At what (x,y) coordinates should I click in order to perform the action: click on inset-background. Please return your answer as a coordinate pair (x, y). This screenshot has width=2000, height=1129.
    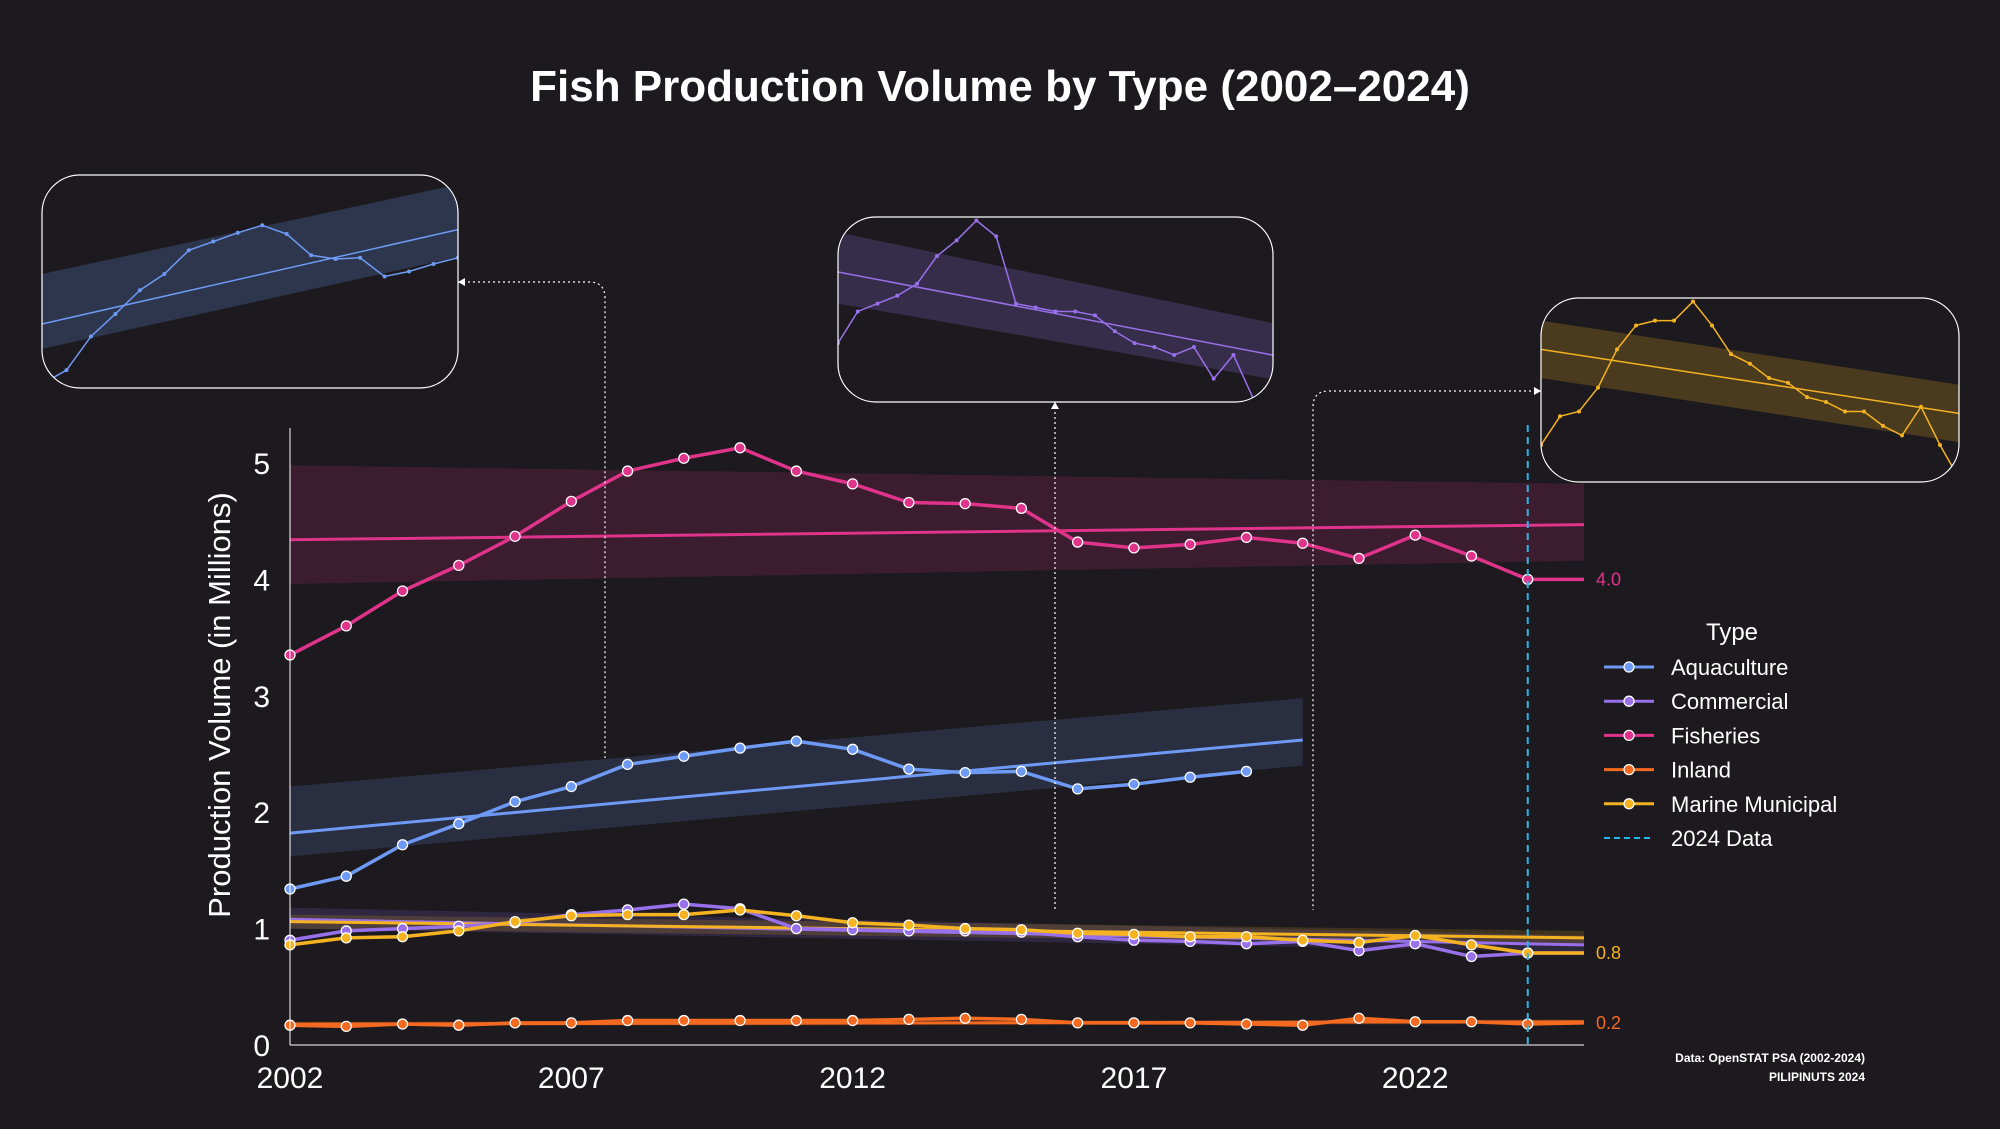
    Looking at the image, I should click on (250, 281).